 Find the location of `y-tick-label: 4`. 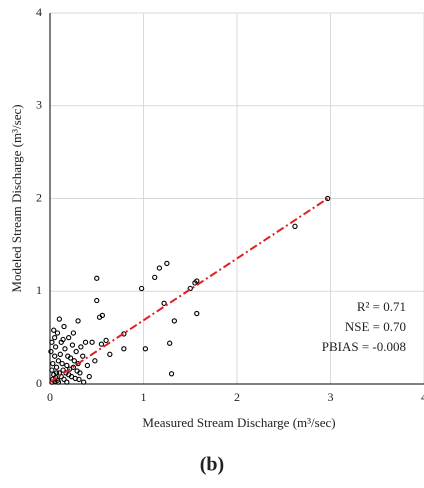

y-tick-label: 4 is located at coordinates (39, 12).